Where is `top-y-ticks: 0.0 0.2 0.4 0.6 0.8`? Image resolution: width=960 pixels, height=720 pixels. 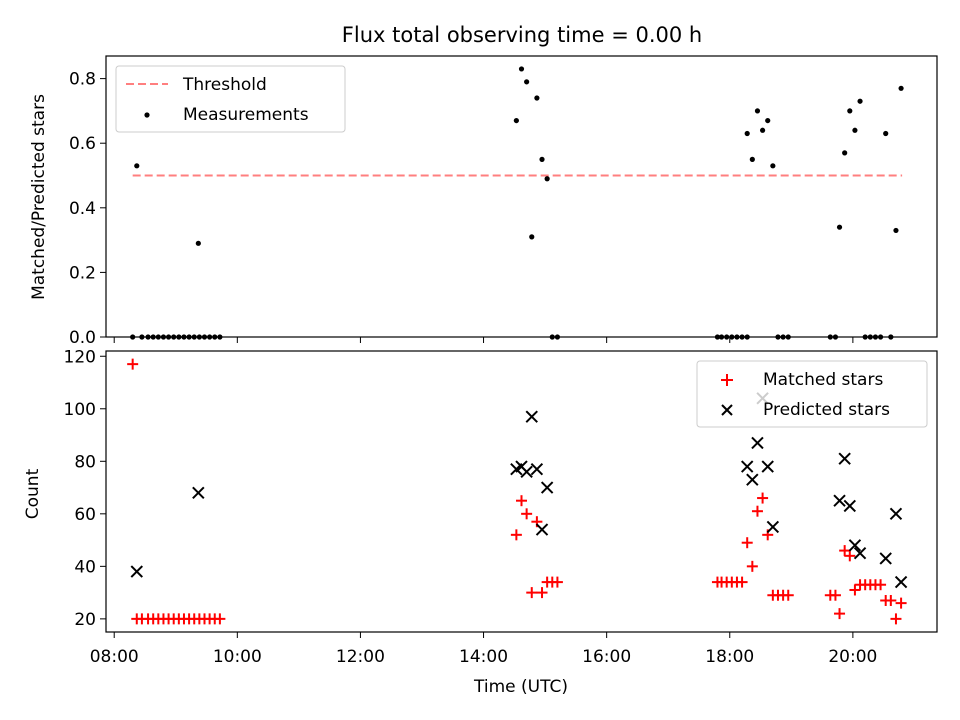 top-y-ticks: 0.0 0.2 0.4 0.6 0.8 is located at coordinates (87, 209).